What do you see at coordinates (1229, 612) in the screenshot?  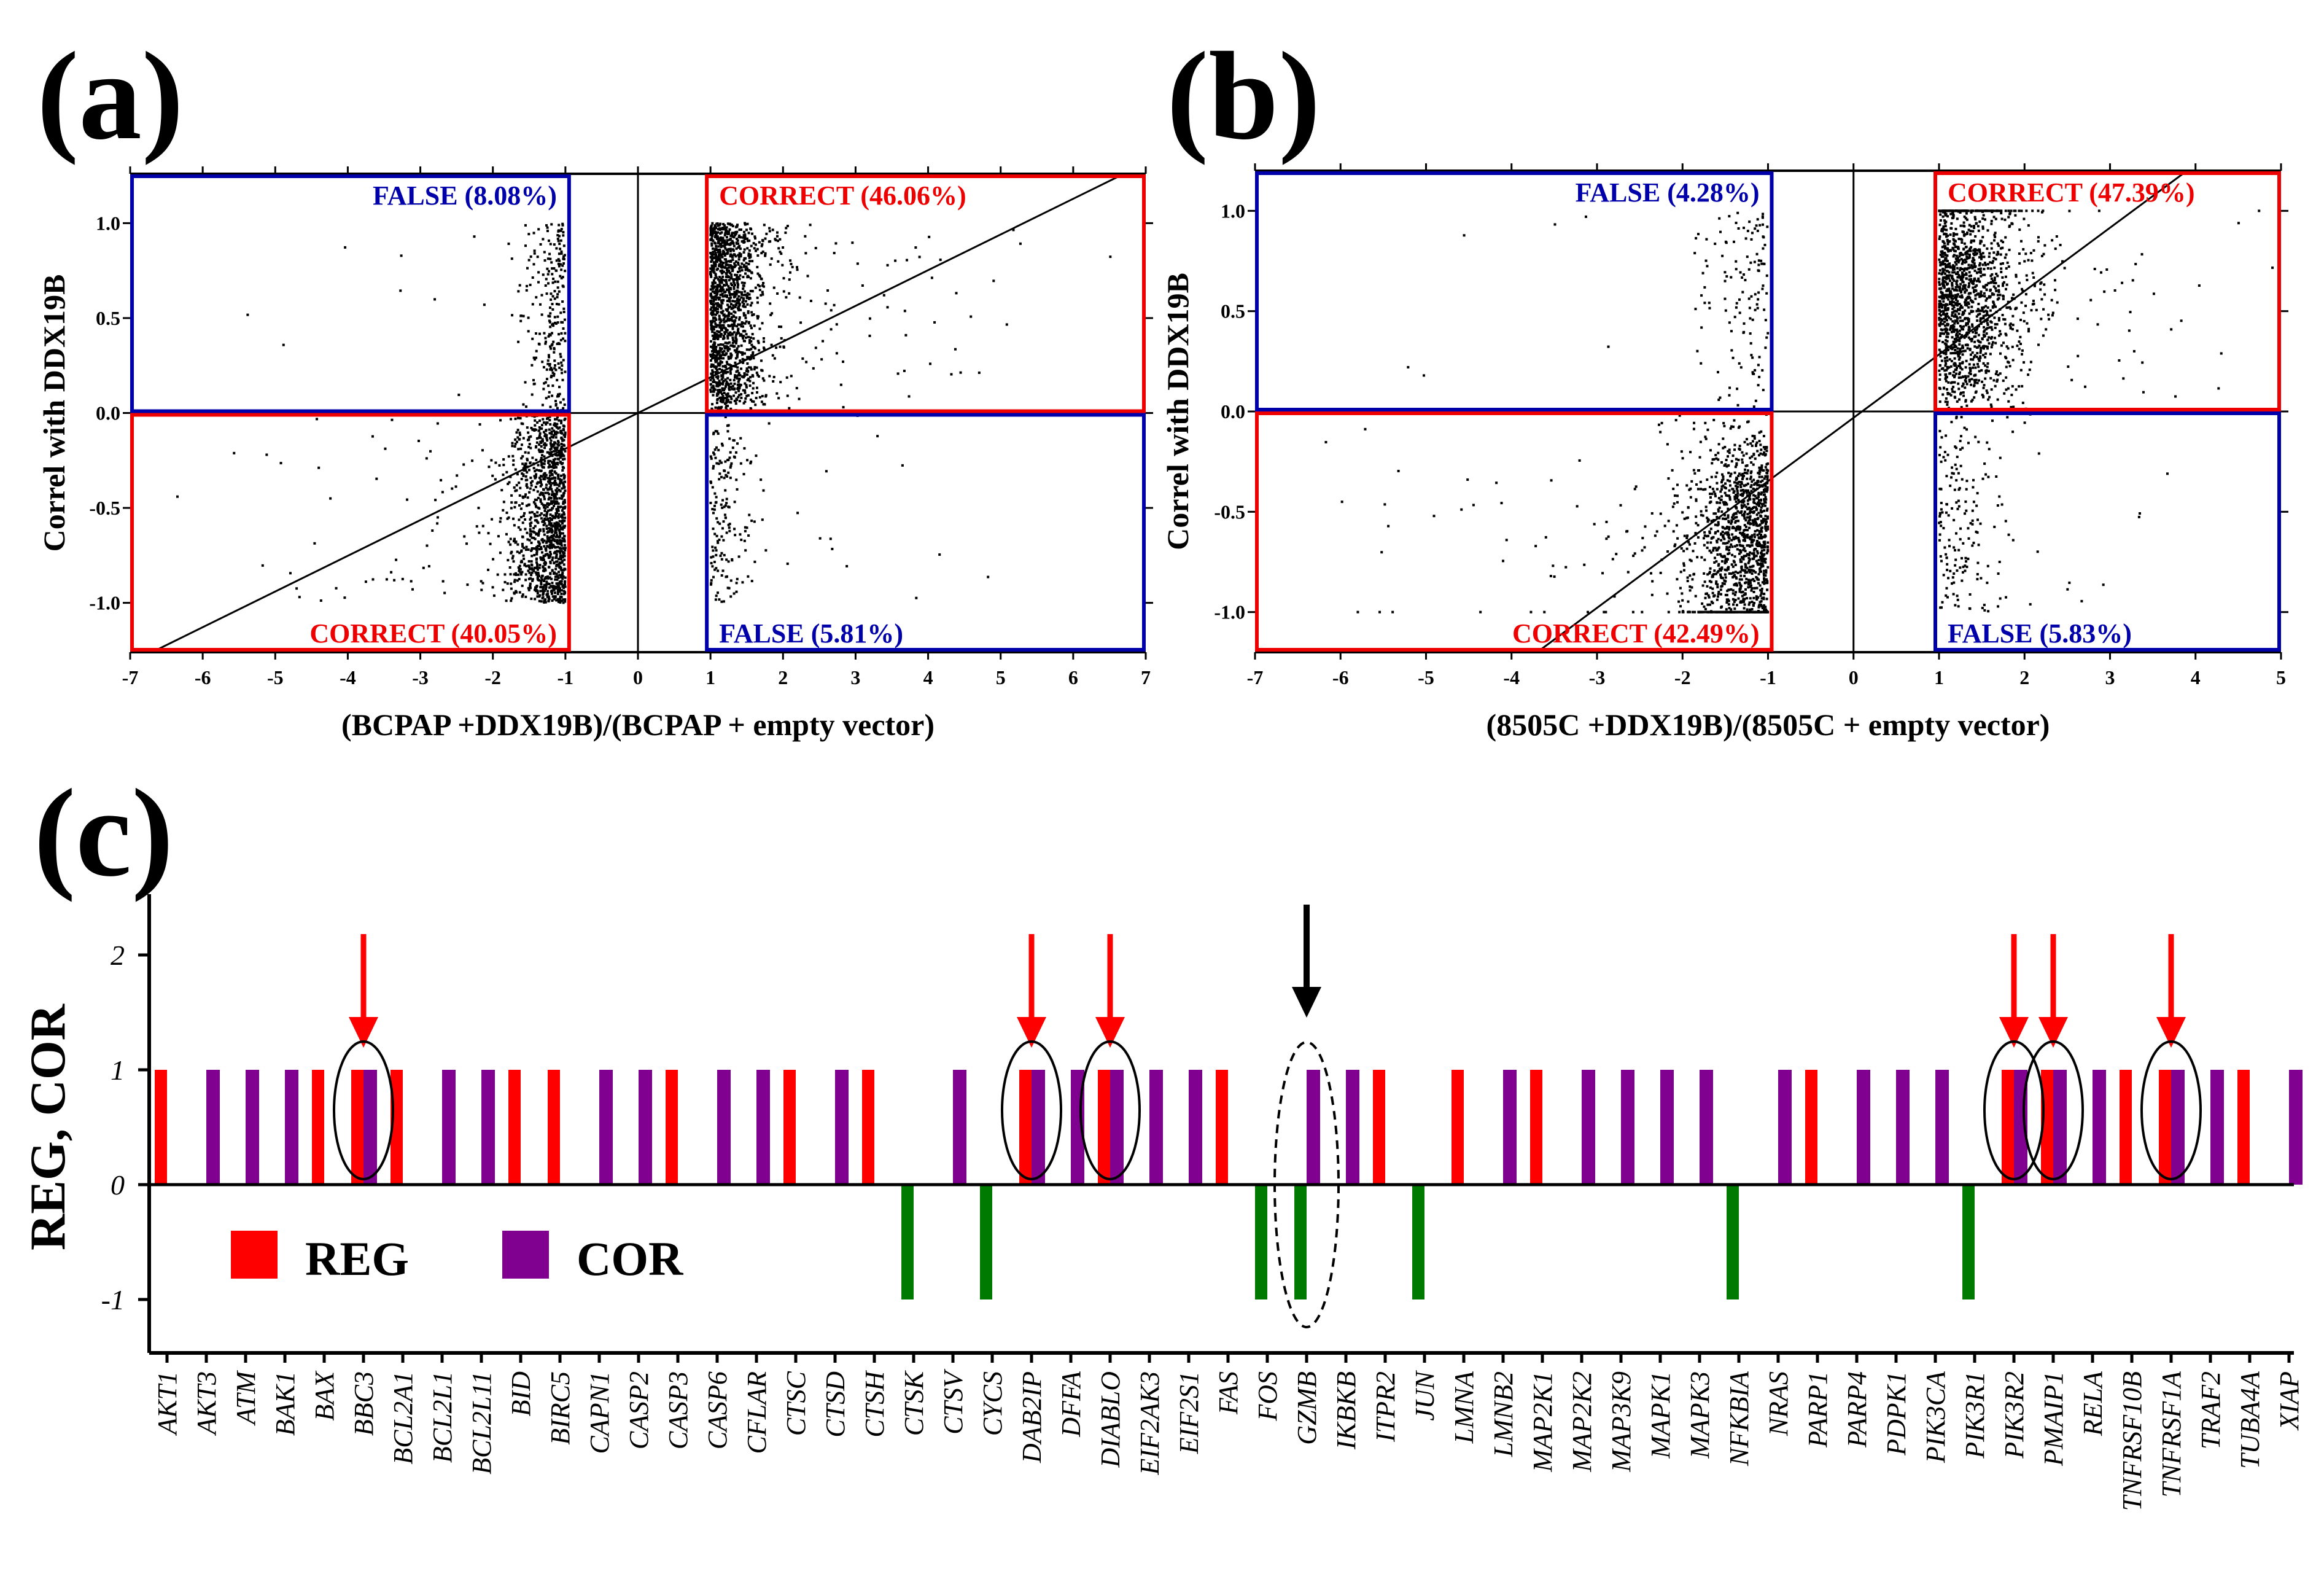 I see `y-tick-label: -1.0` at bounding box center [1229, 612].